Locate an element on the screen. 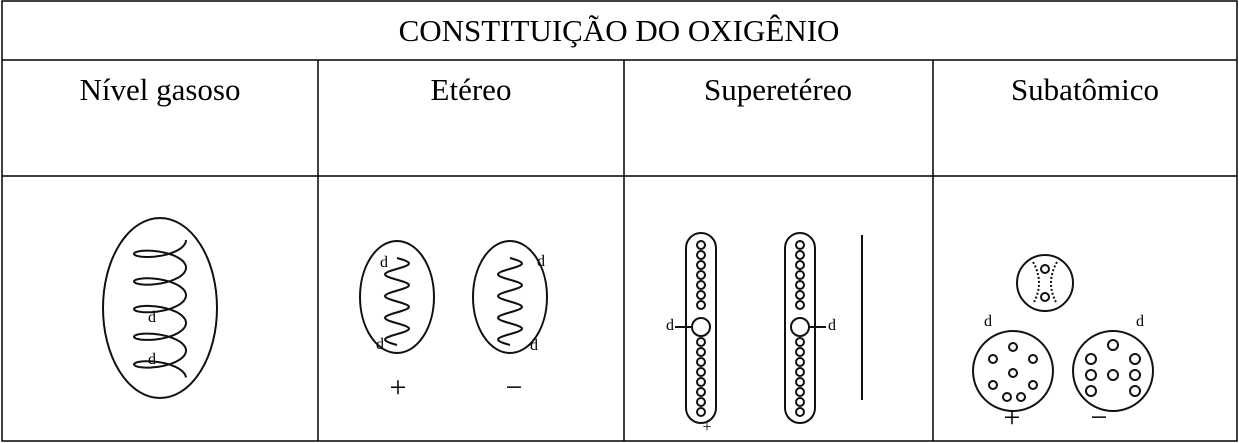  column-header: Superetéreo is located at coordinates (778, 89).